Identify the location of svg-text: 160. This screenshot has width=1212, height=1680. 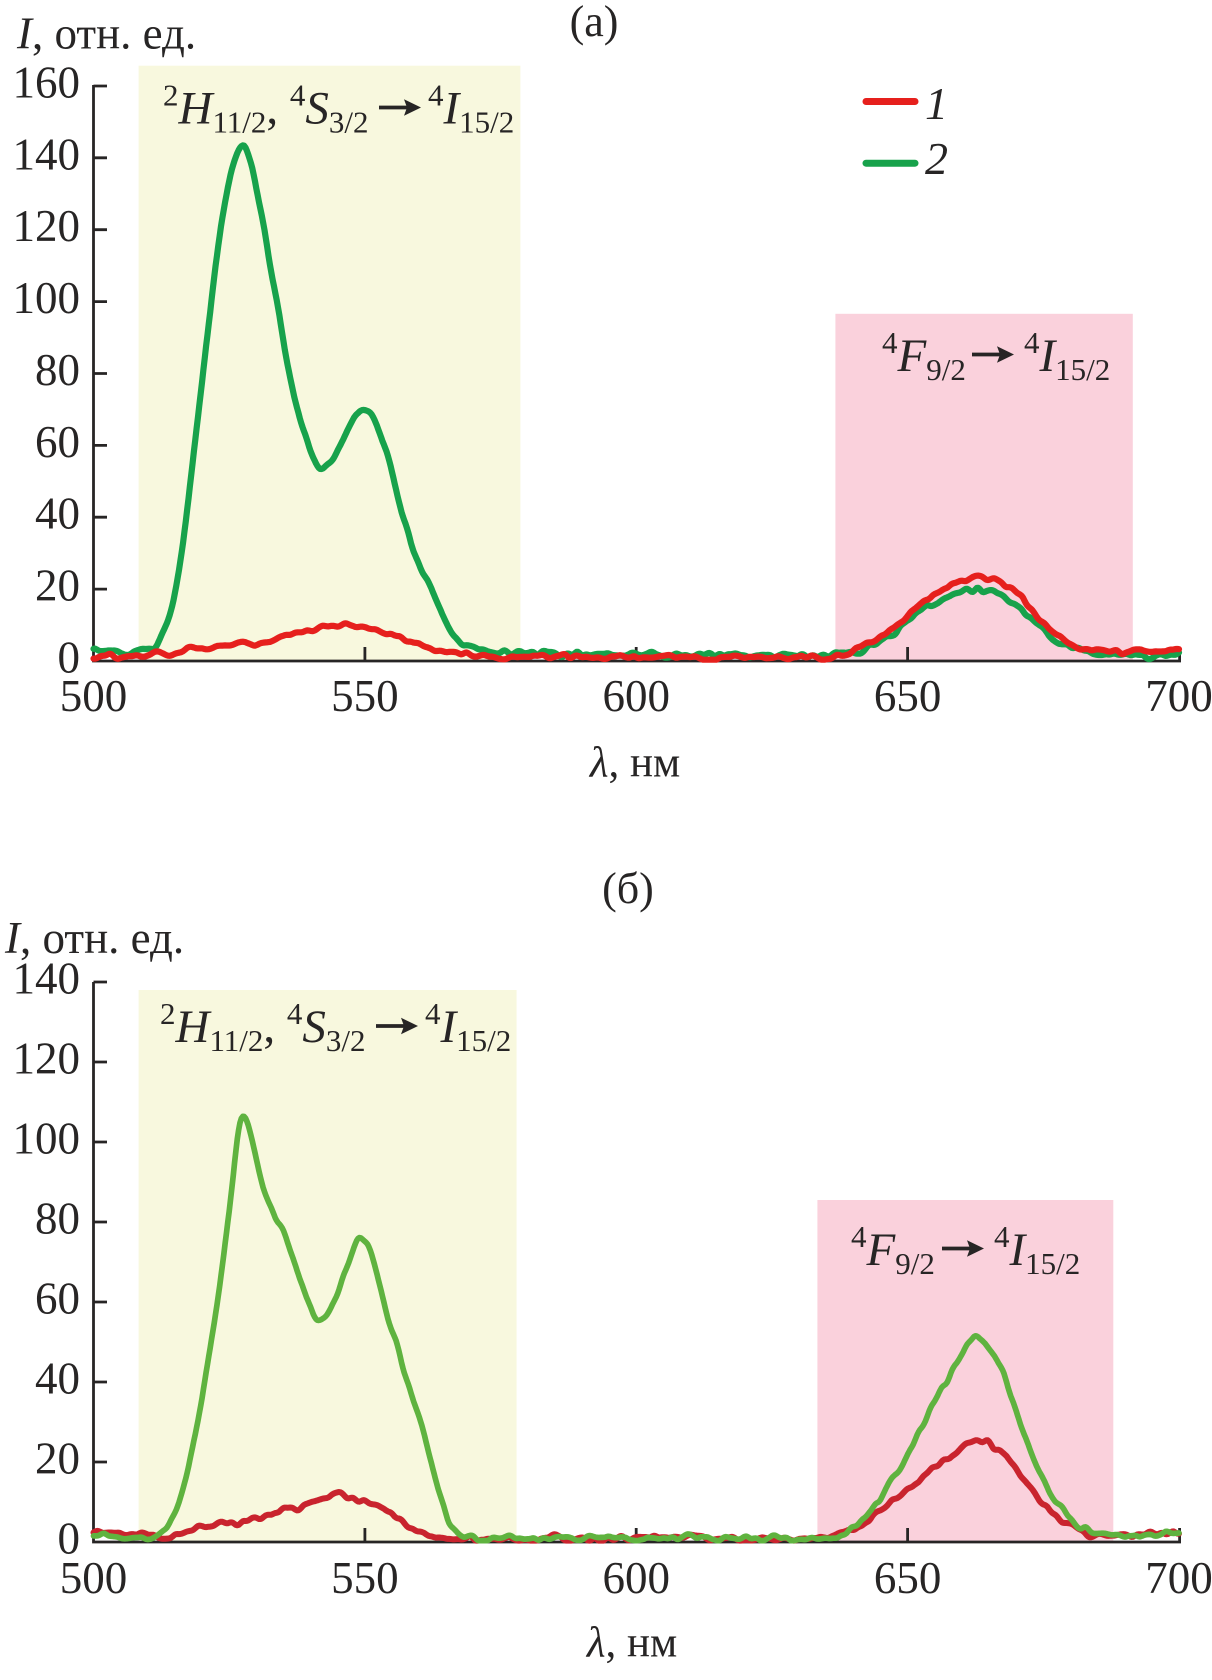
(47, 83).